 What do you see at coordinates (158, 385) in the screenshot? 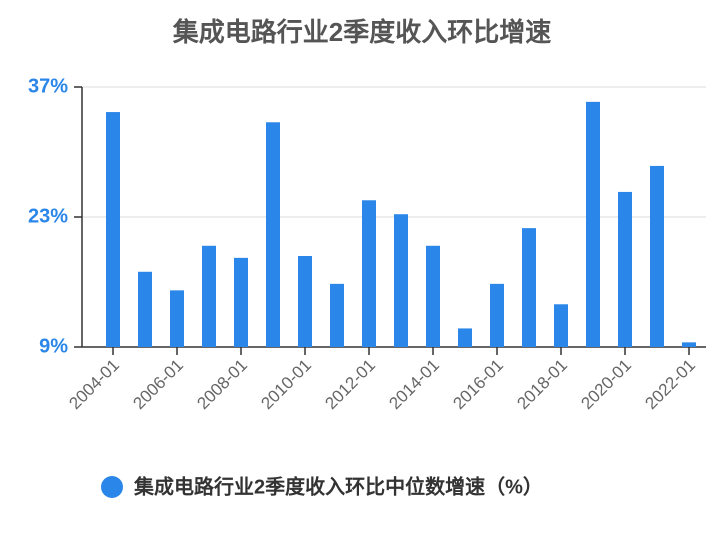
I see `x-tick-label: 2006-01` at bounding box center [158, 385].